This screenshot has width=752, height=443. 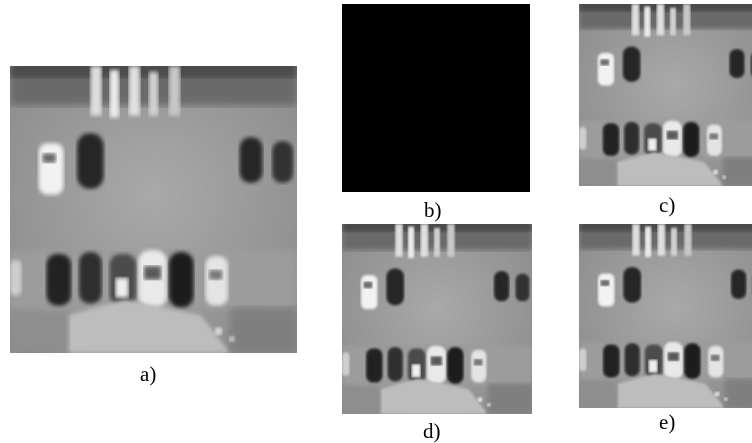 What do you see at coordinates (667, 205) in the screenshot?
I see `panel-c-label: c)` at bounding box center [667, 205].